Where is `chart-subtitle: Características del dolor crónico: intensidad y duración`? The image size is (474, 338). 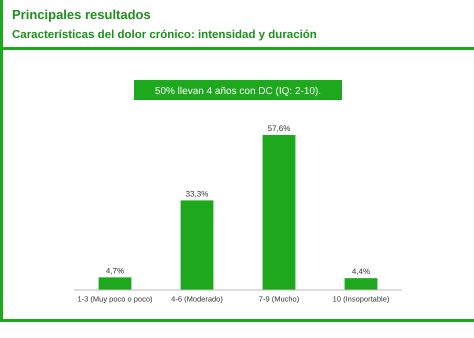 chart-subtitle: Características del dolor crónico: intensidad y duración is located at coordinates (164, 35).